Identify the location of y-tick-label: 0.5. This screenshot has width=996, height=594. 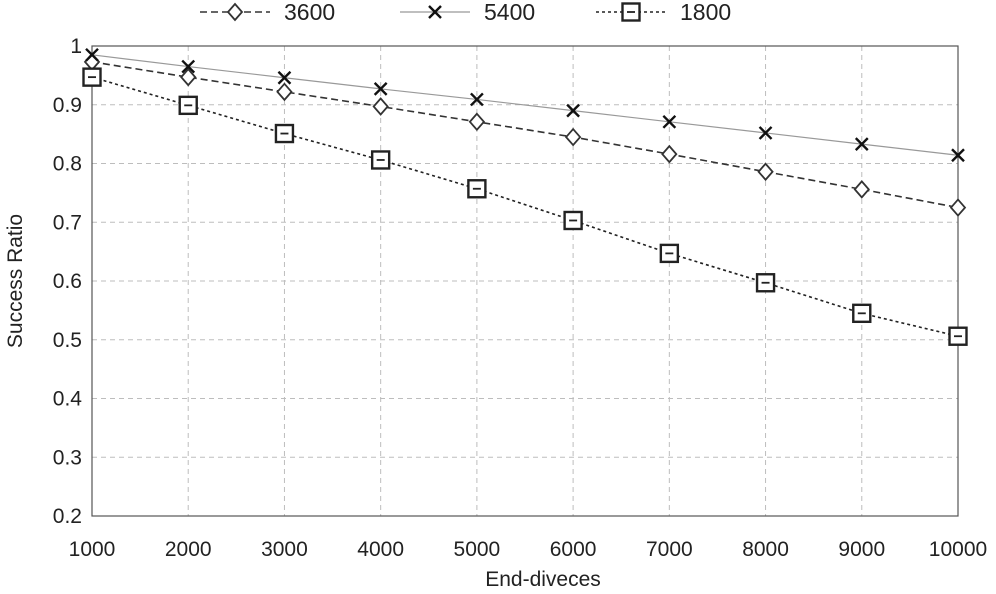
(67, 340).